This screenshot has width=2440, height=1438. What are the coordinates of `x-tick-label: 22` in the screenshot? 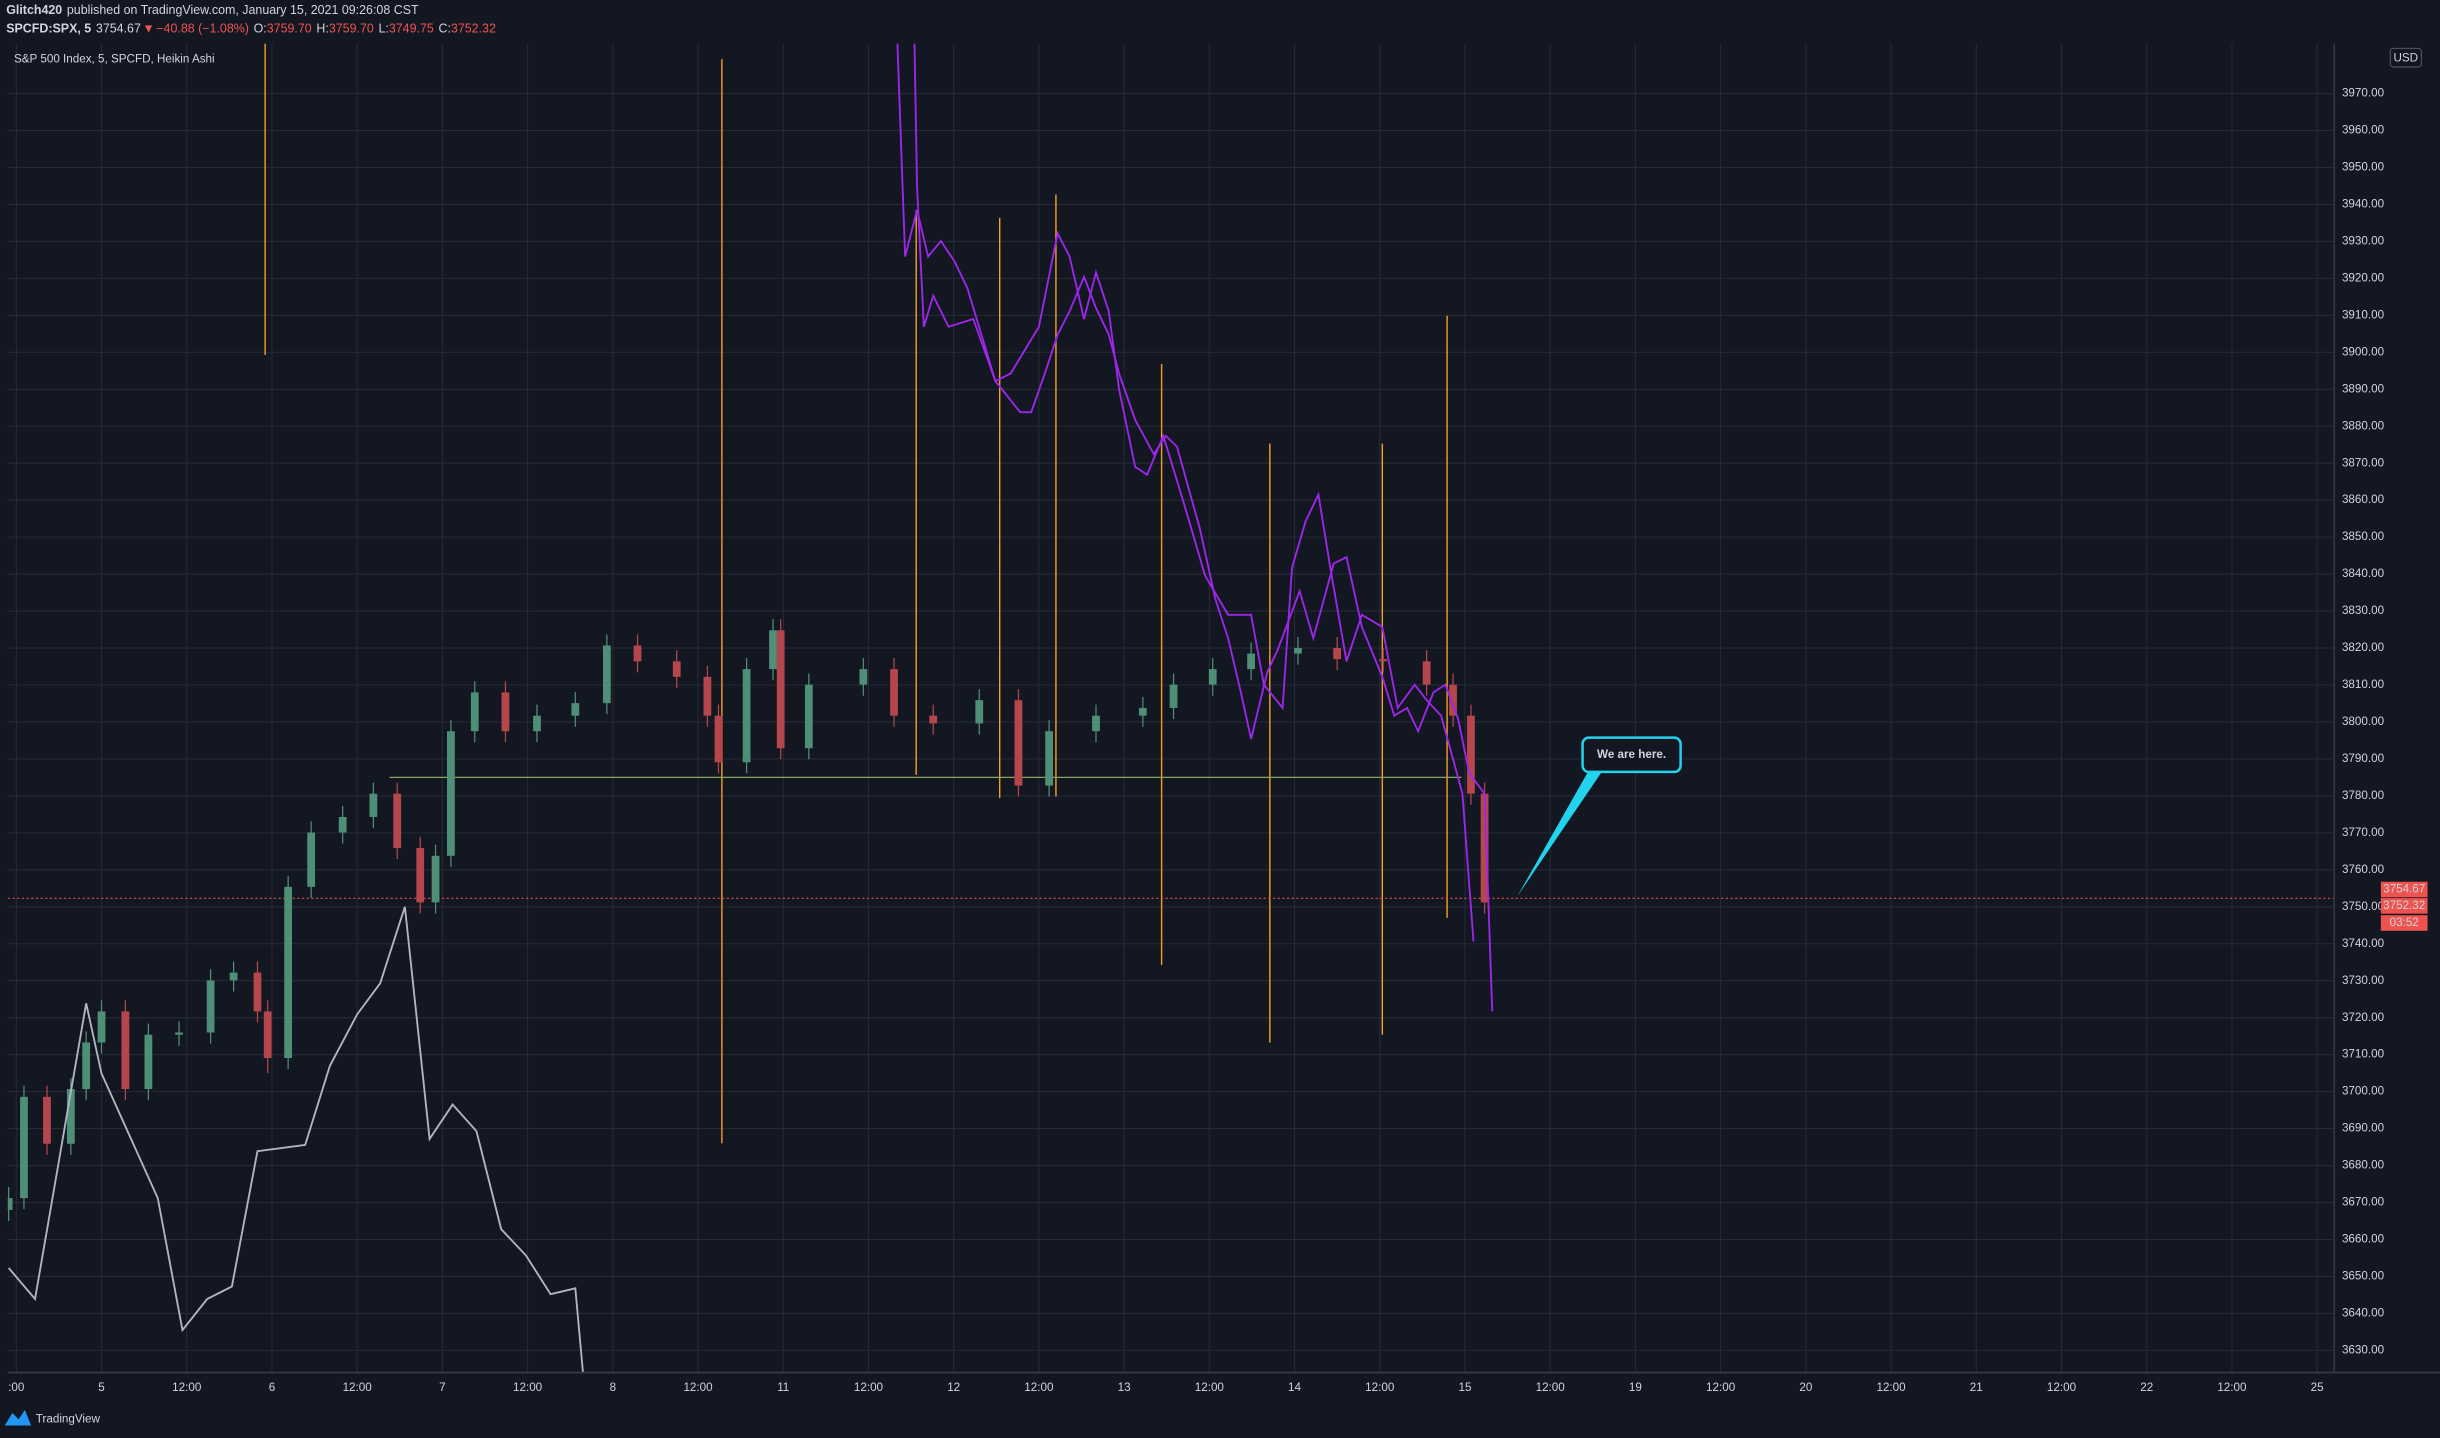 It's located at (2146, 1387).